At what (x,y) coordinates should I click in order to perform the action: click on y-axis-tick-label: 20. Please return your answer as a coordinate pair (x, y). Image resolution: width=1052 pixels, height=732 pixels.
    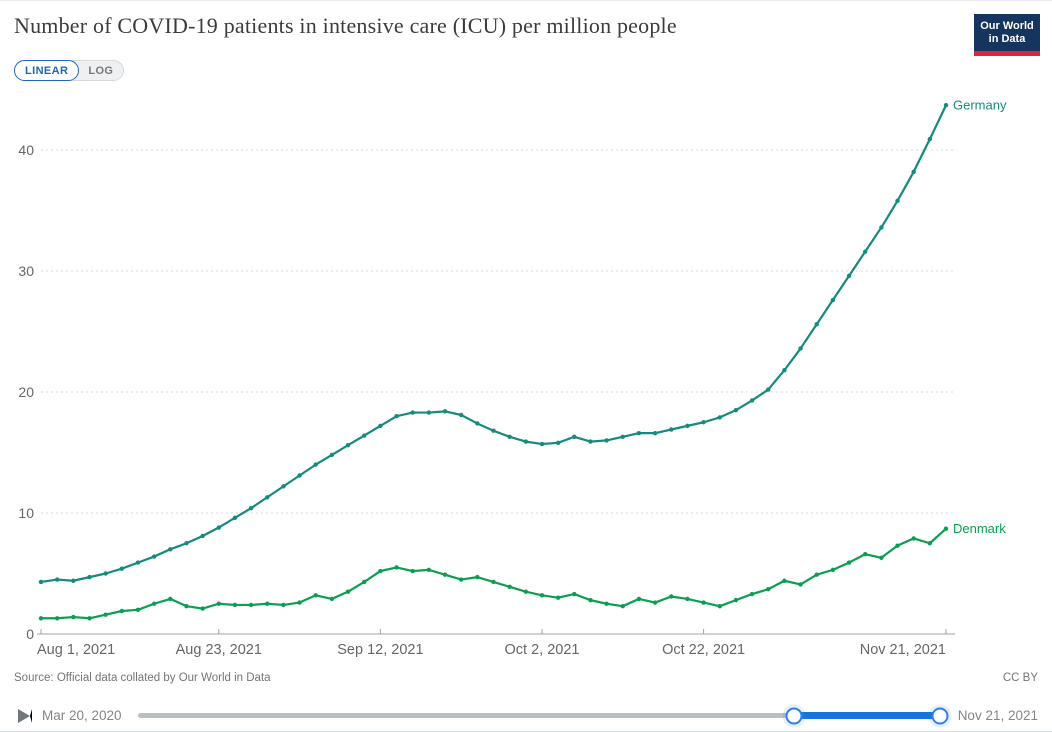
    Looking at the image, I should click on (26, 392).